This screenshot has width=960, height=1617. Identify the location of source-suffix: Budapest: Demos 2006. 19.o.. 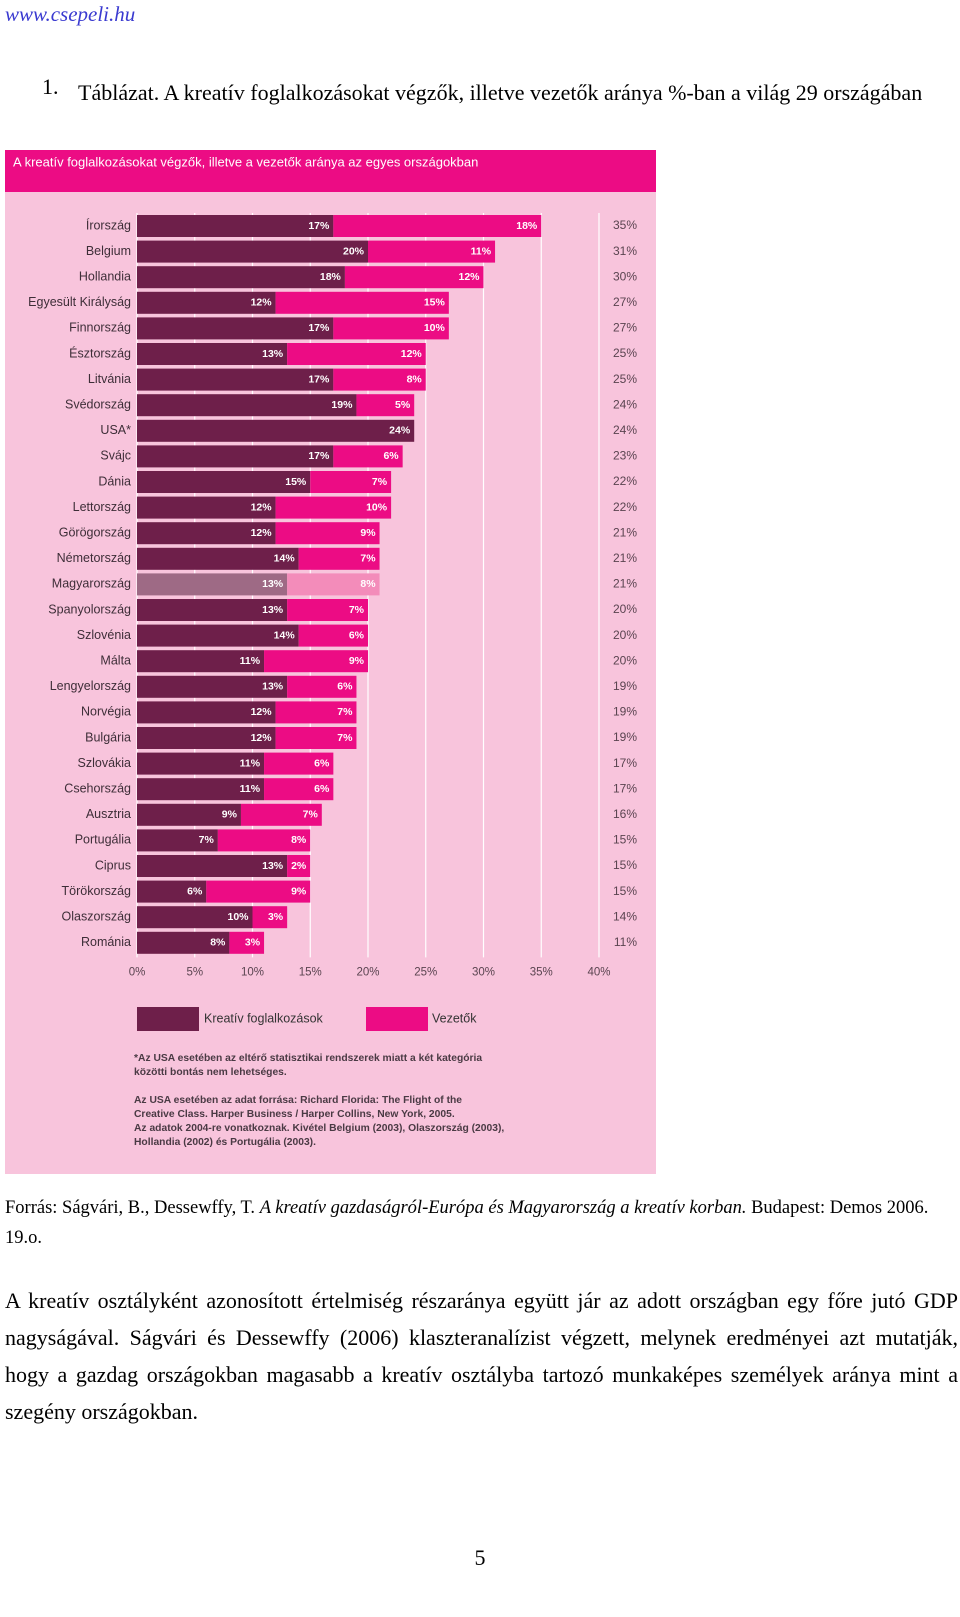
(467, 1223).